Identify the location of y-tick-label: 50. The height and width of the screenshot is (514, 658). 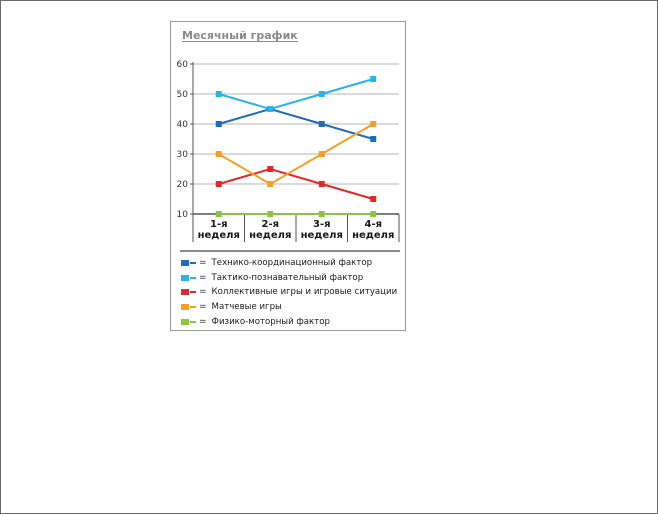
(183, 95).